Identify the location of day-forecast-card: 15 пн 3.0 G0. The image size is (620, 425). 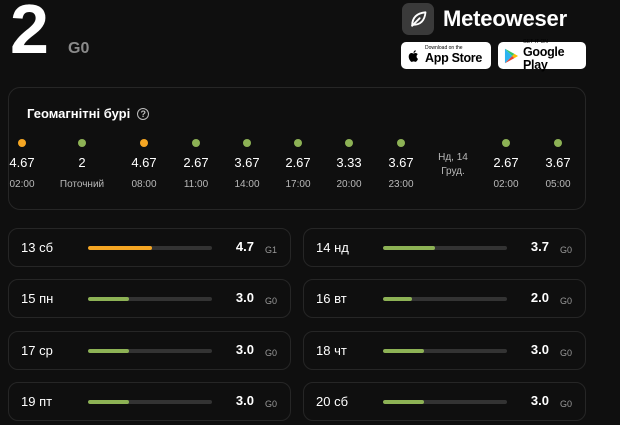
(149, 298).